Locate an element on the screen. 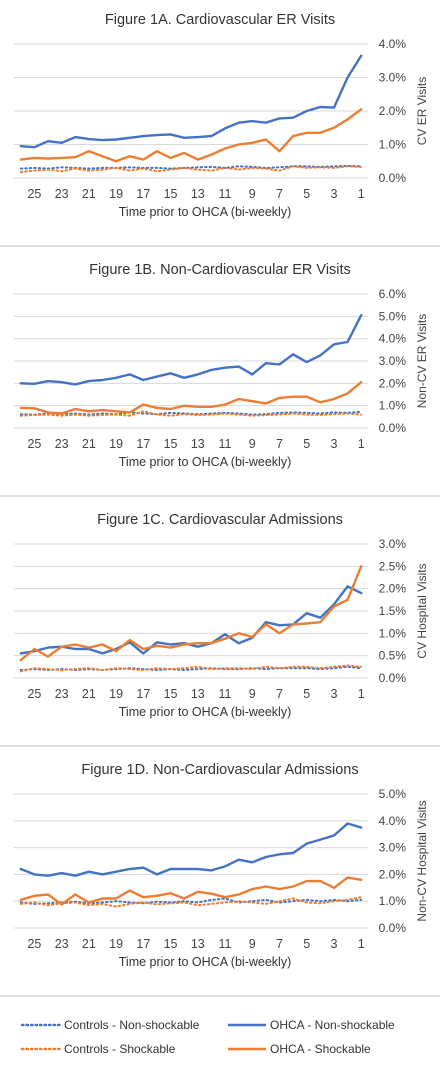 Image resolution: width=440 pixels, height=1070 pixels. legend-label-controls-shockable: Controls - Shockable is located at coordinates (120, 1049).